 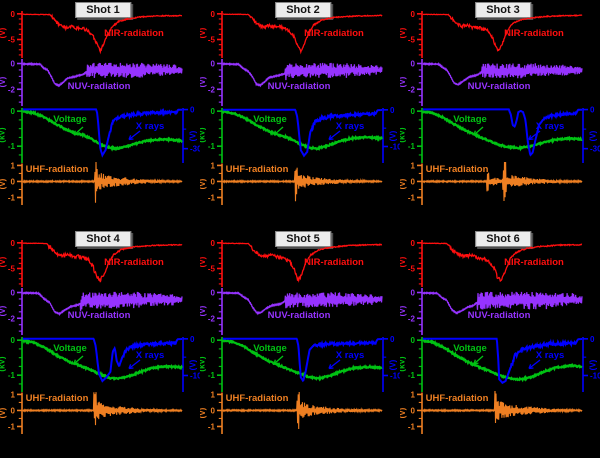 What do you see at coordinates (503, 239) in the screenshot?
I see `shot-title: Shot 6` at bounding box center [503, 239].